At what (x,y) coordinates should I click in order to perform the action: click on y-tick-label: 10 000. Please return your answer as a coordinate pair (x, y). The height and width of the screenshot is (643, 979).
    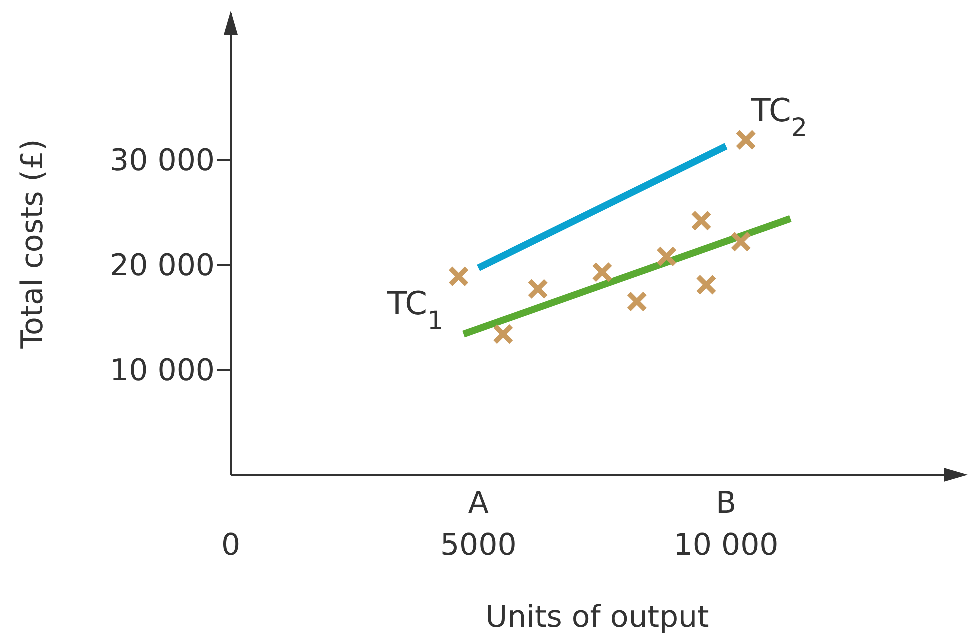
    Looking at the image, I should click on (162, 371).